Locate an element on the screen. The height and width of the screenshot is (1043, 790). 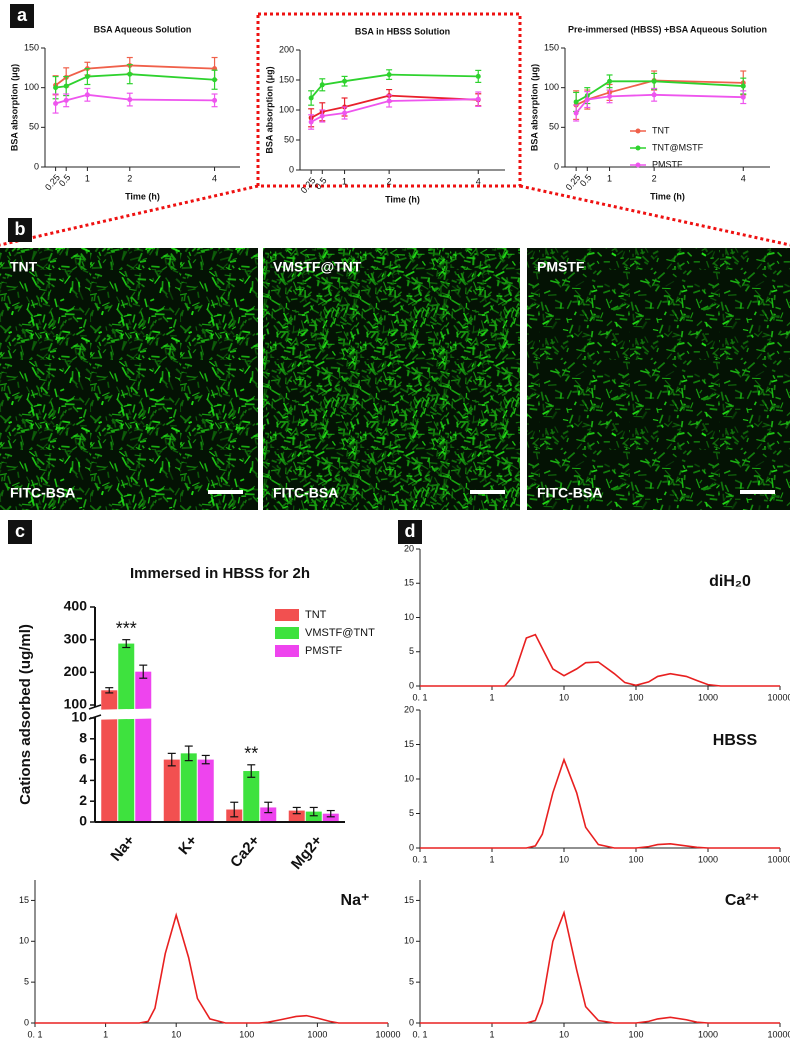
highlight-box is located at coordinates (389, 100).